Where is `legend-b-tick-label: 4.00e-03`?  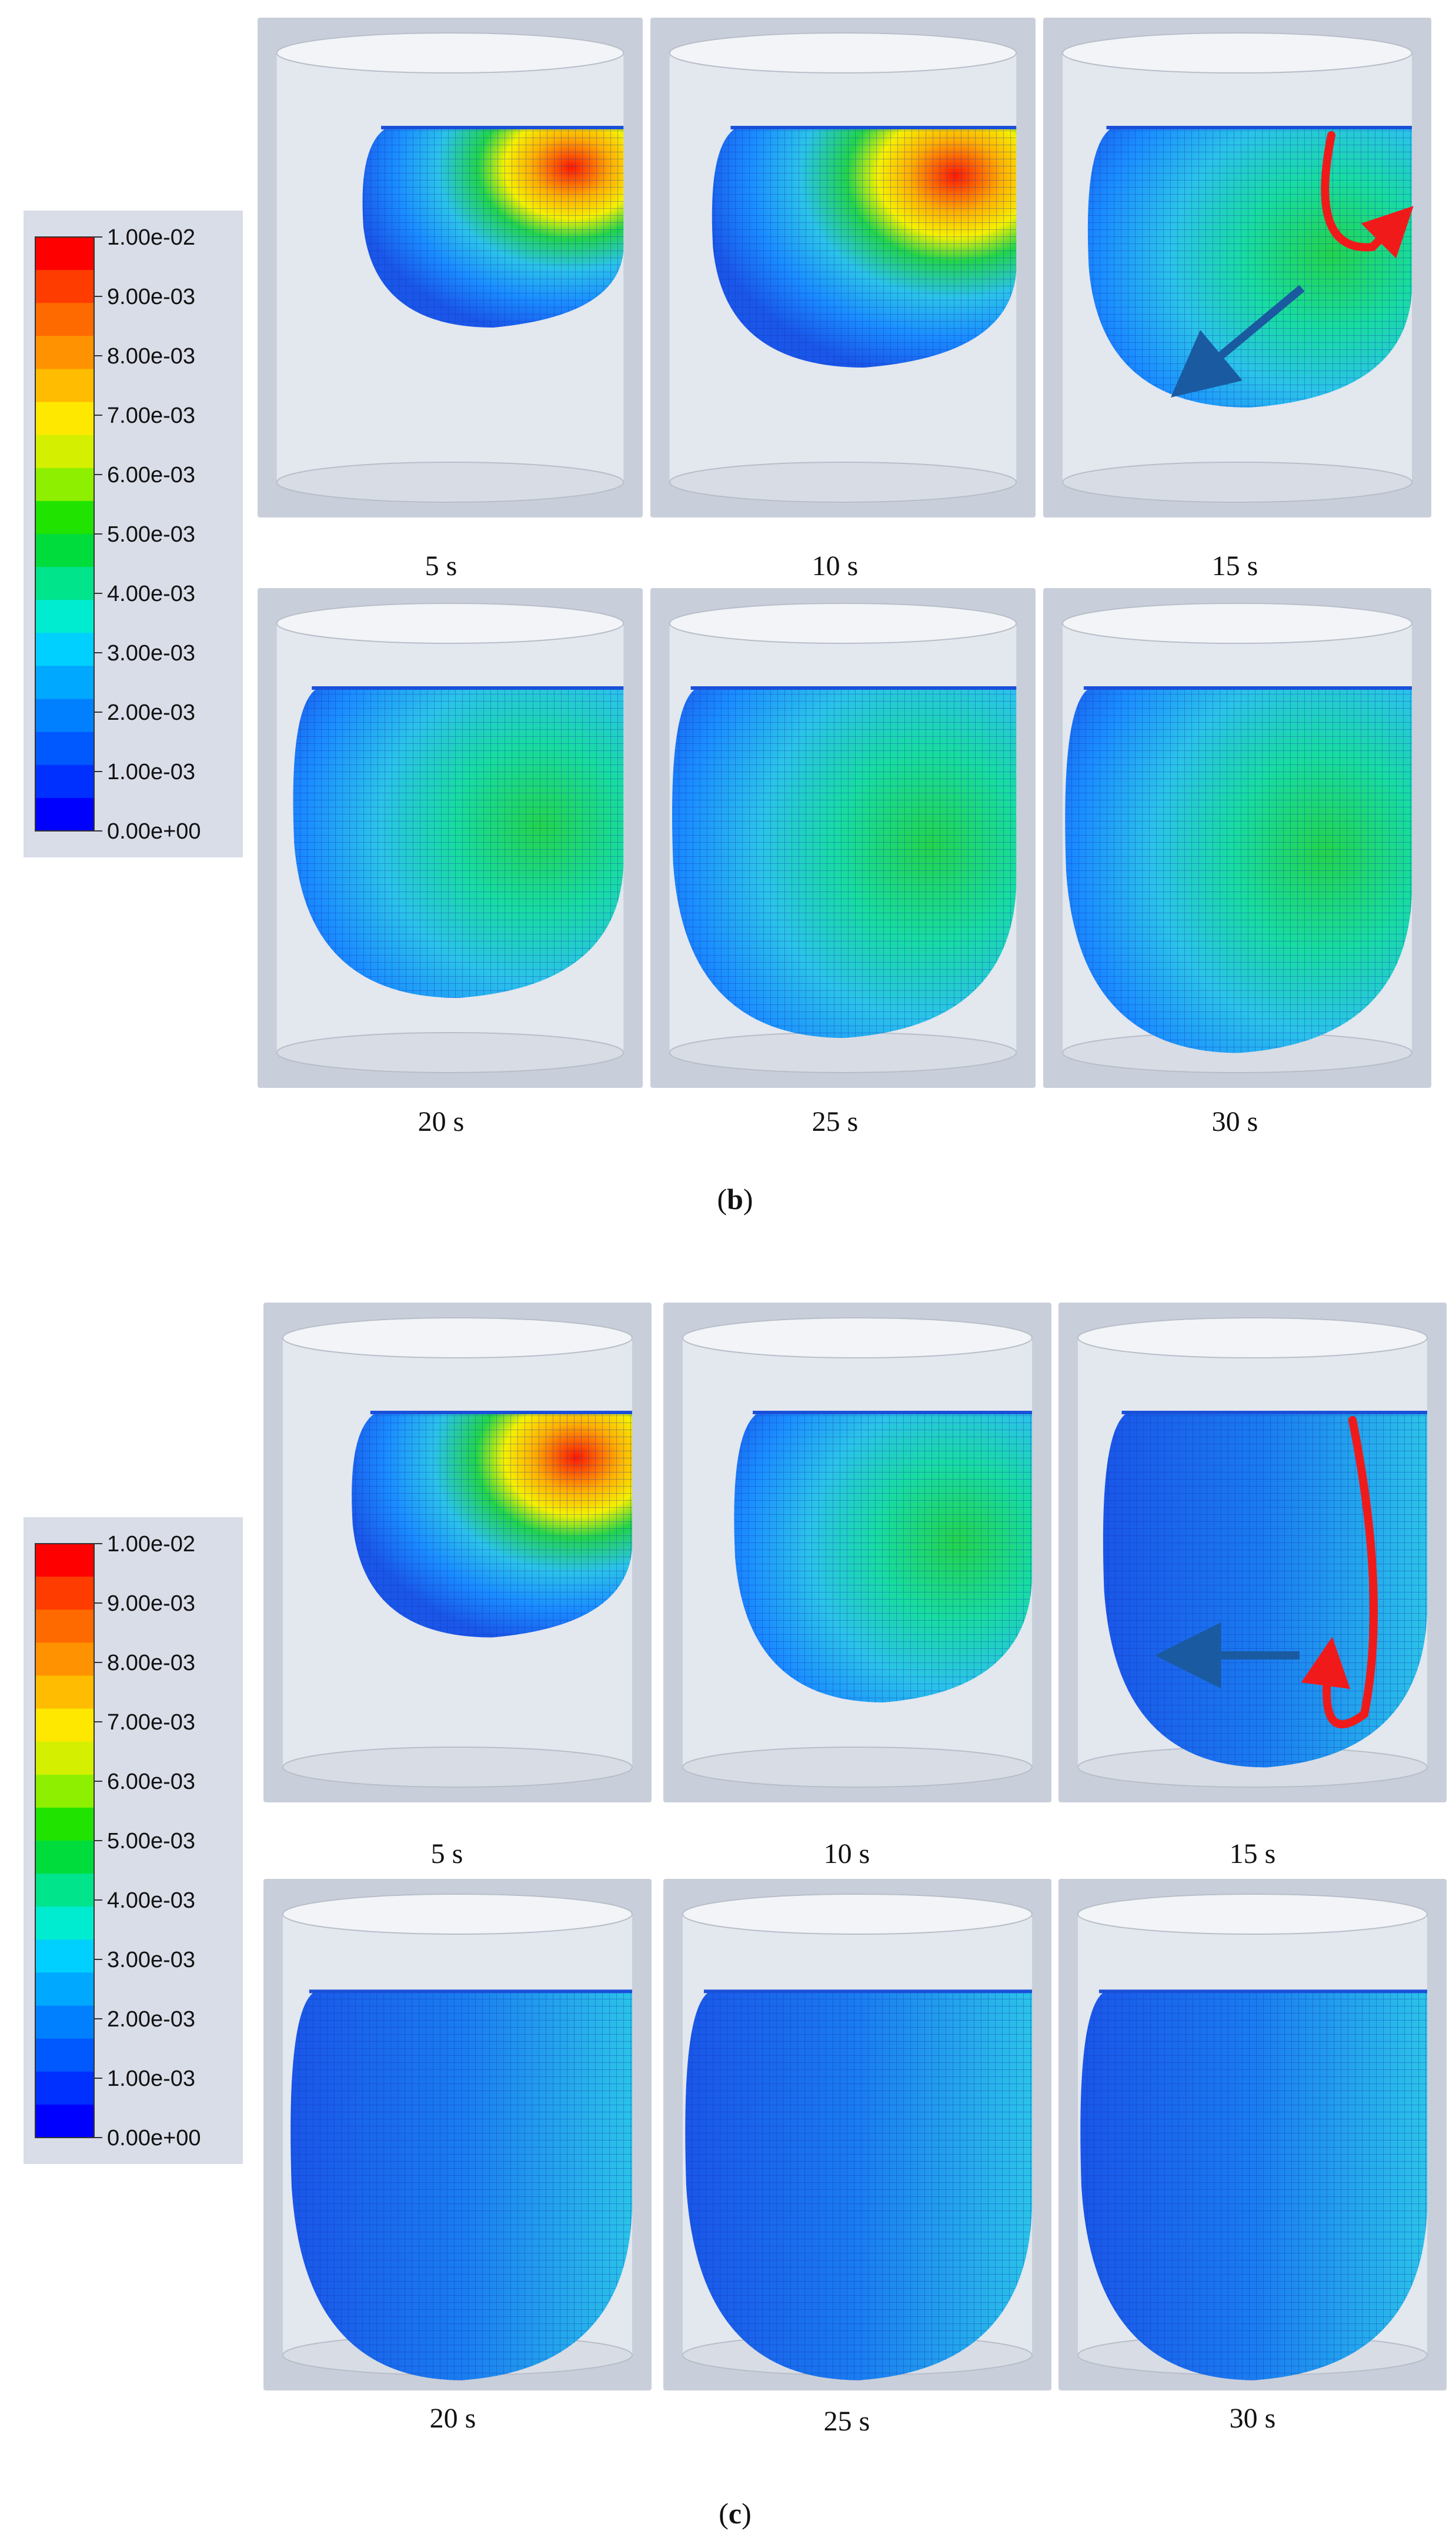 legend-b-tick-label: 4.00e-03 is located at coordinates (151, 594).